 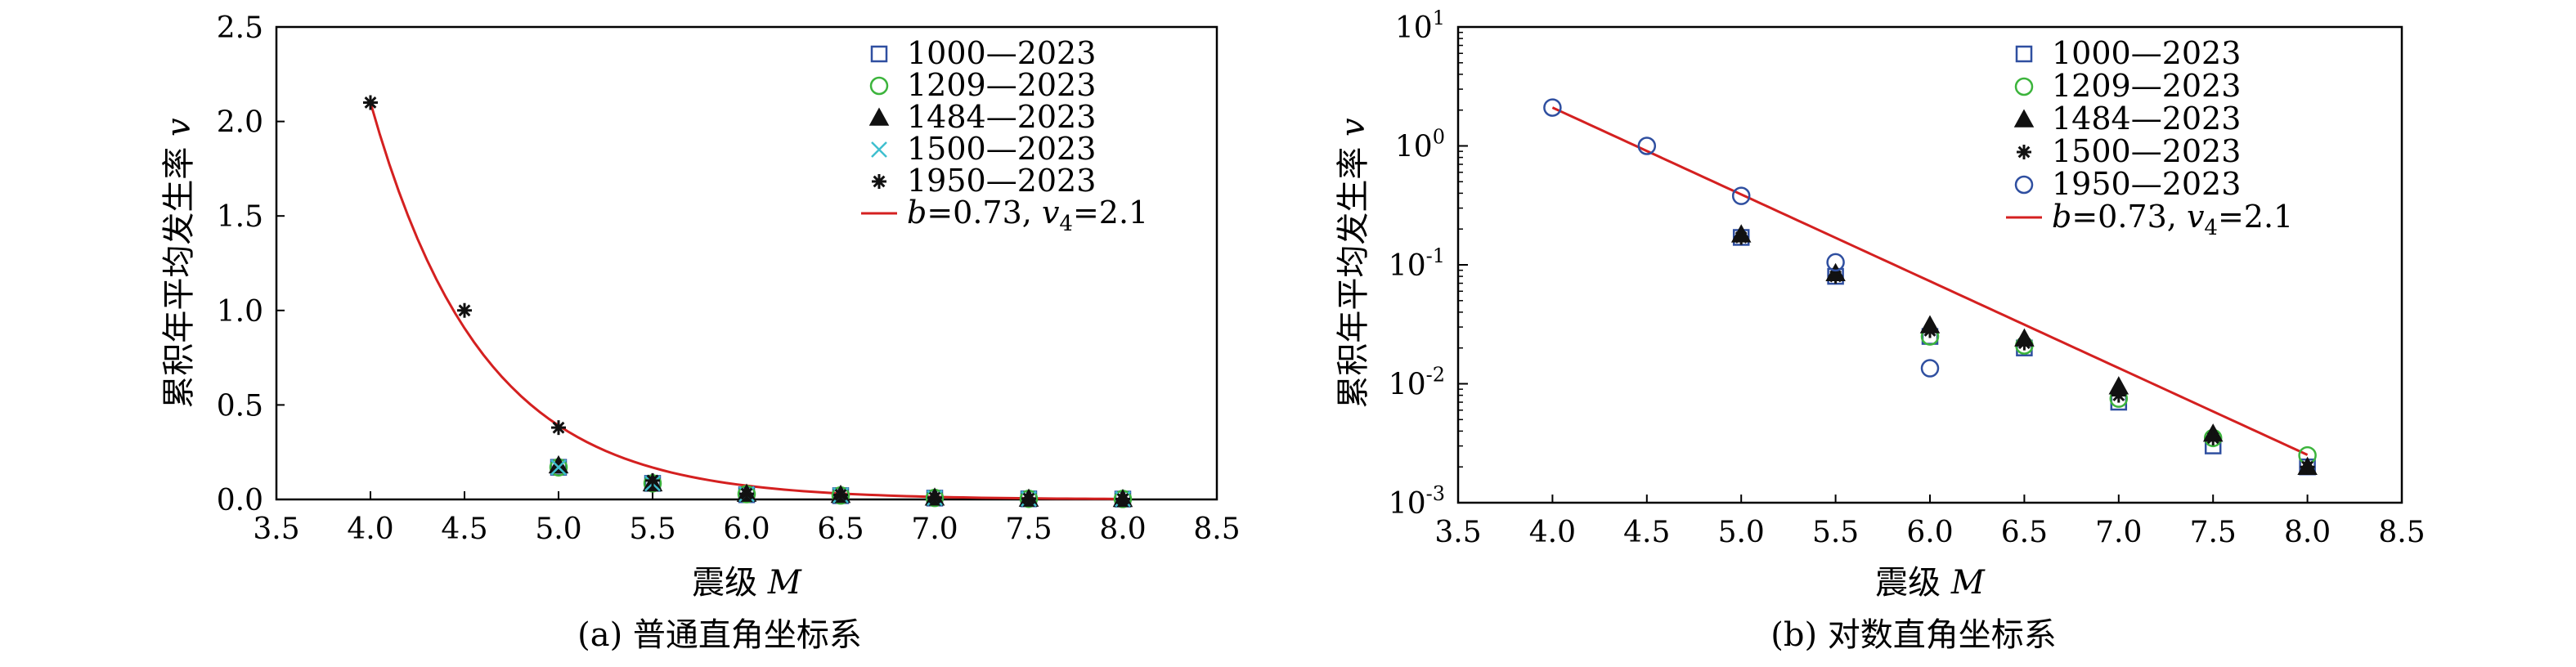 I want to click on y-tick-label: 10¹, so click(x=1420, y=26).